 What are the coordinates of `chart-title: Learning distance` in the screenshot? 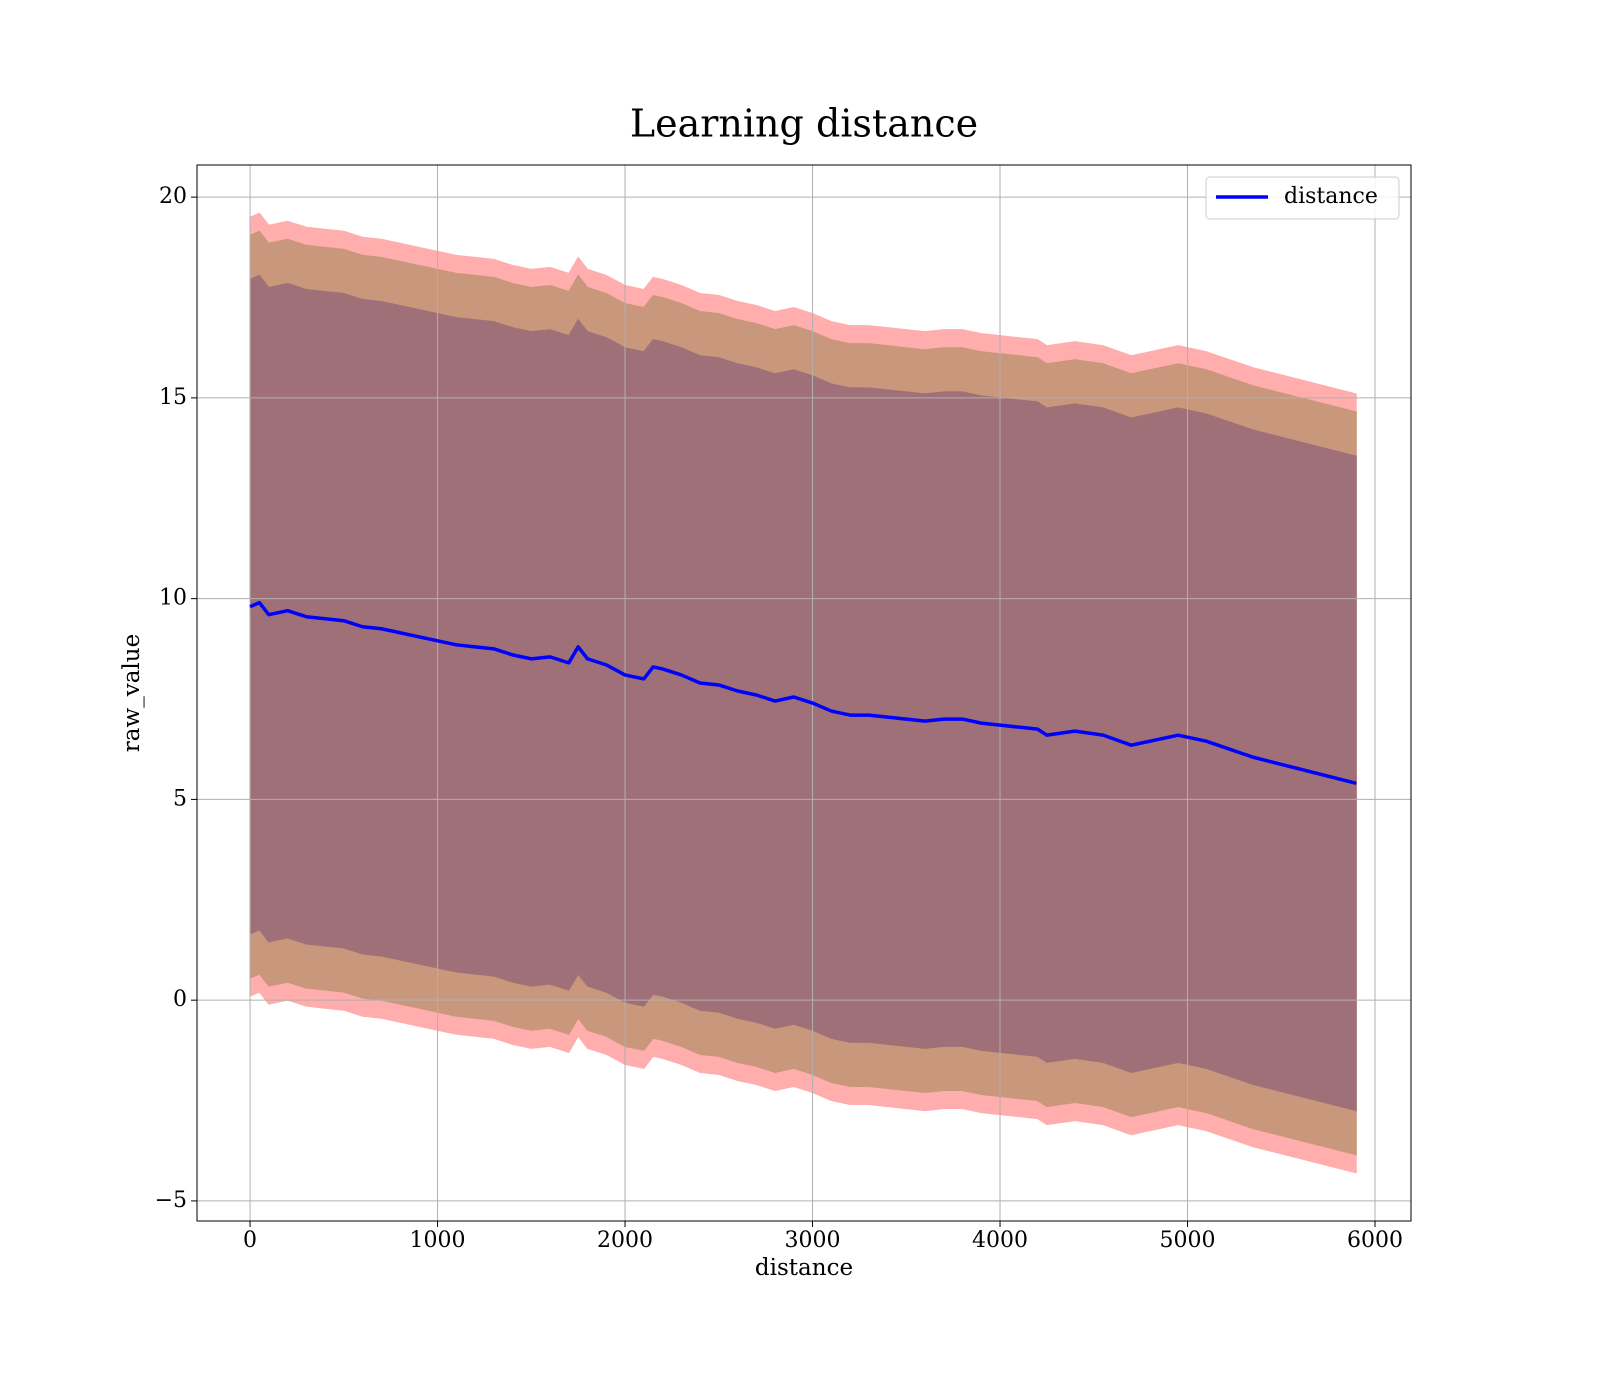 It's located at (804, 124).